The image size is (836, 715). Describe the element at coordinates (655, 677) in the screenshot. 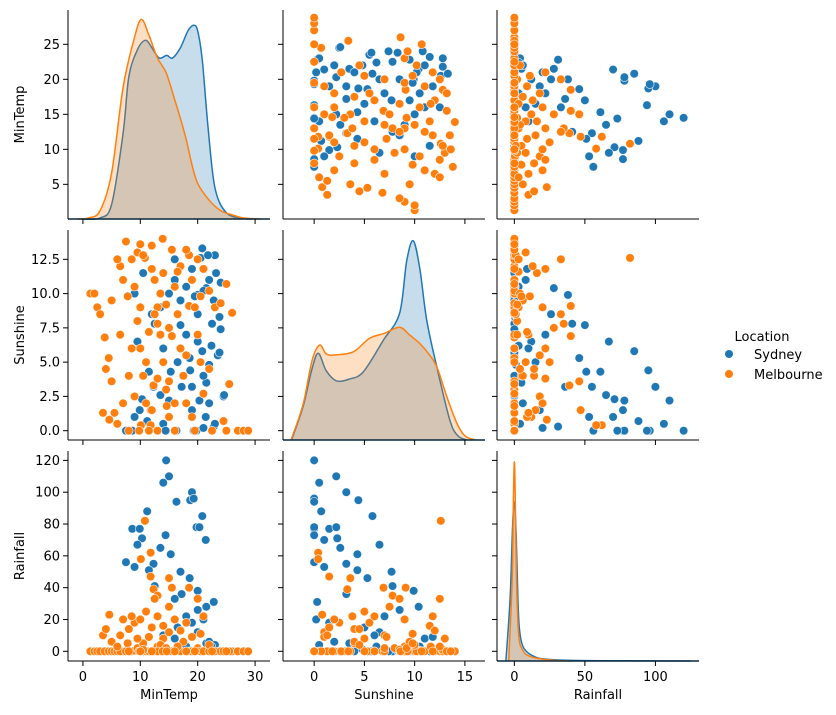

I see `x-tick-label: 100` at that location.